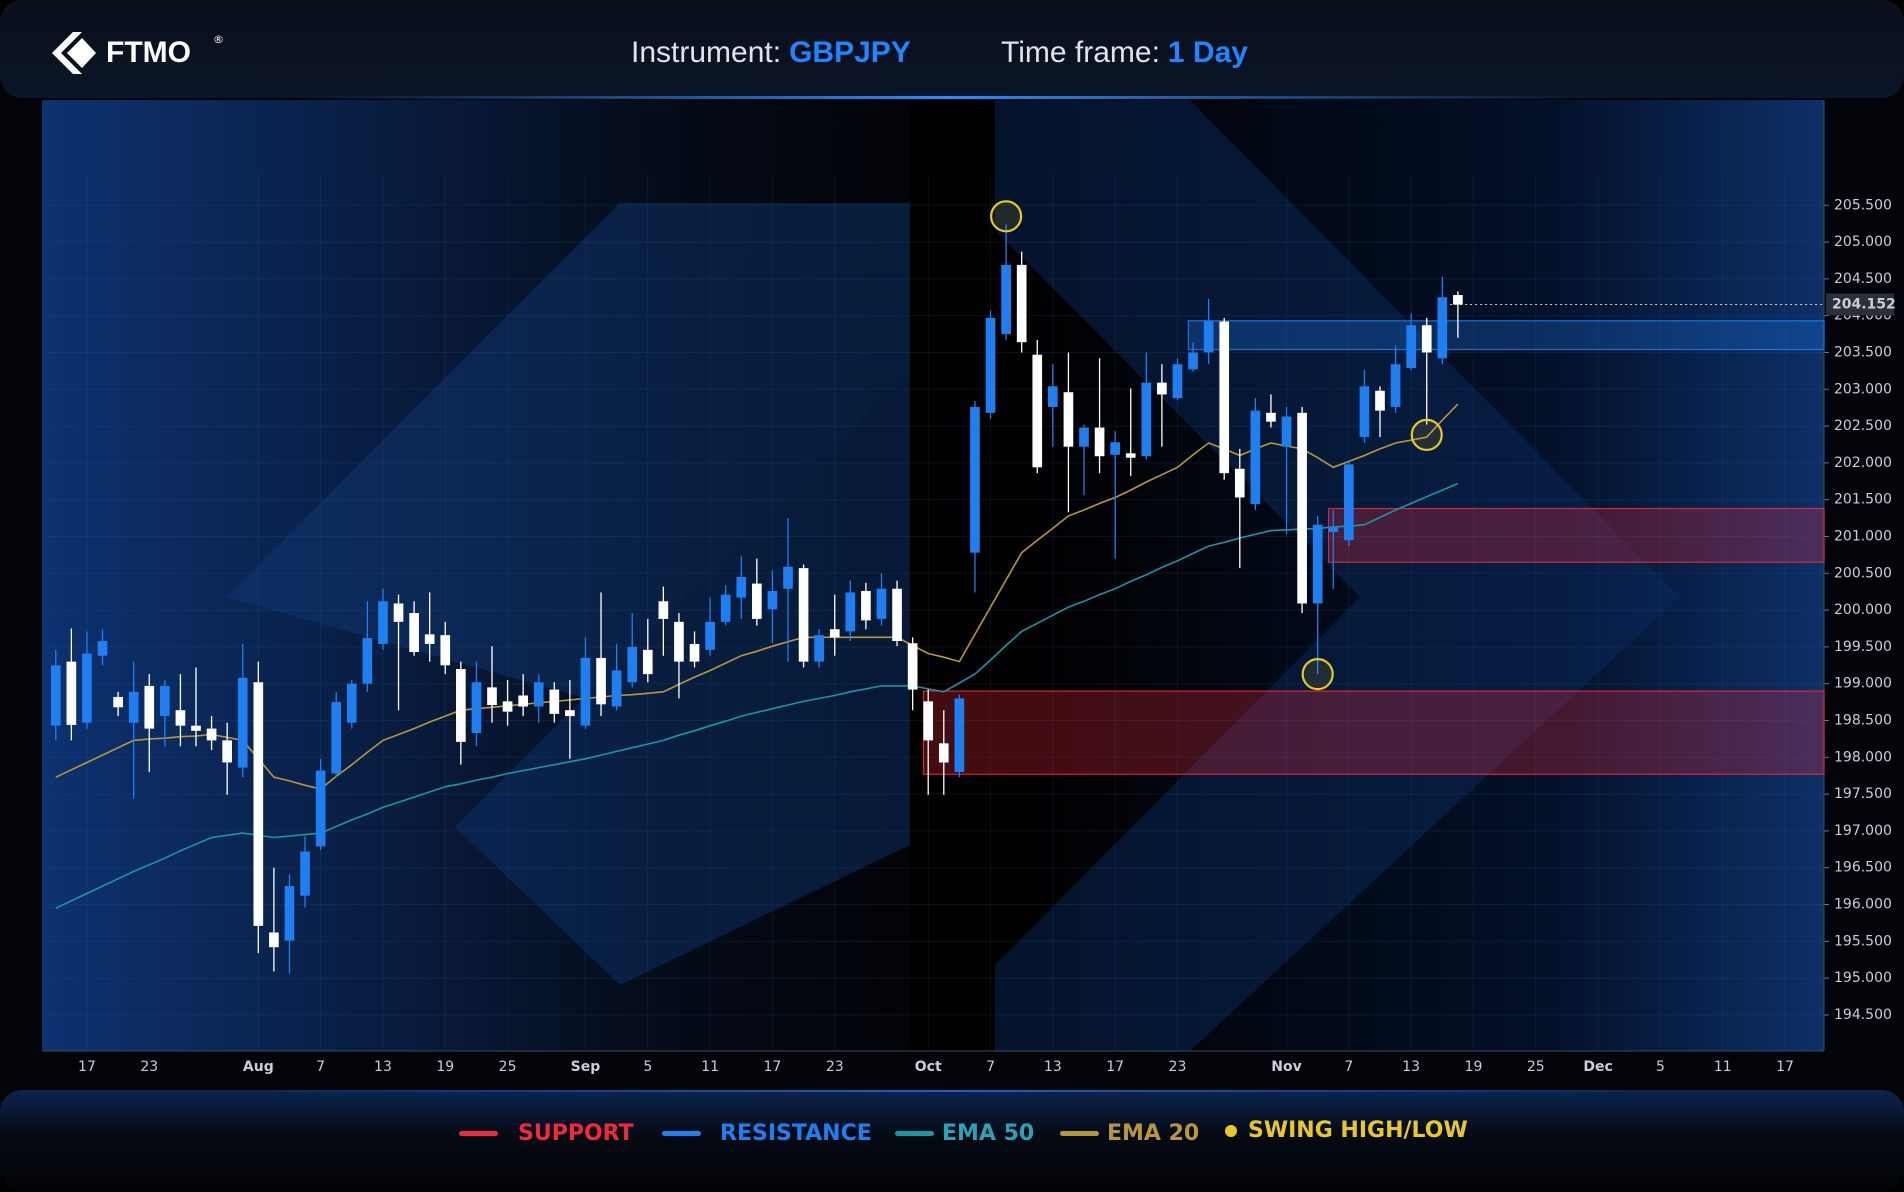 This screenshot has width=1904, height=1192. I want to click on legend-glow, so click(950, 1091).